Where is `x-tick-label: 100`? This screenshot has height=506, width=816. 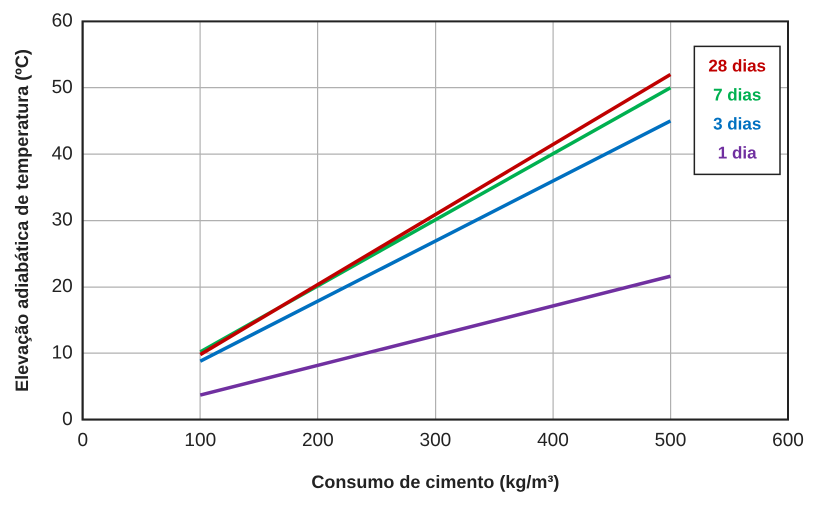 x-tick-label: 100 is located at coordinates (200, 441).